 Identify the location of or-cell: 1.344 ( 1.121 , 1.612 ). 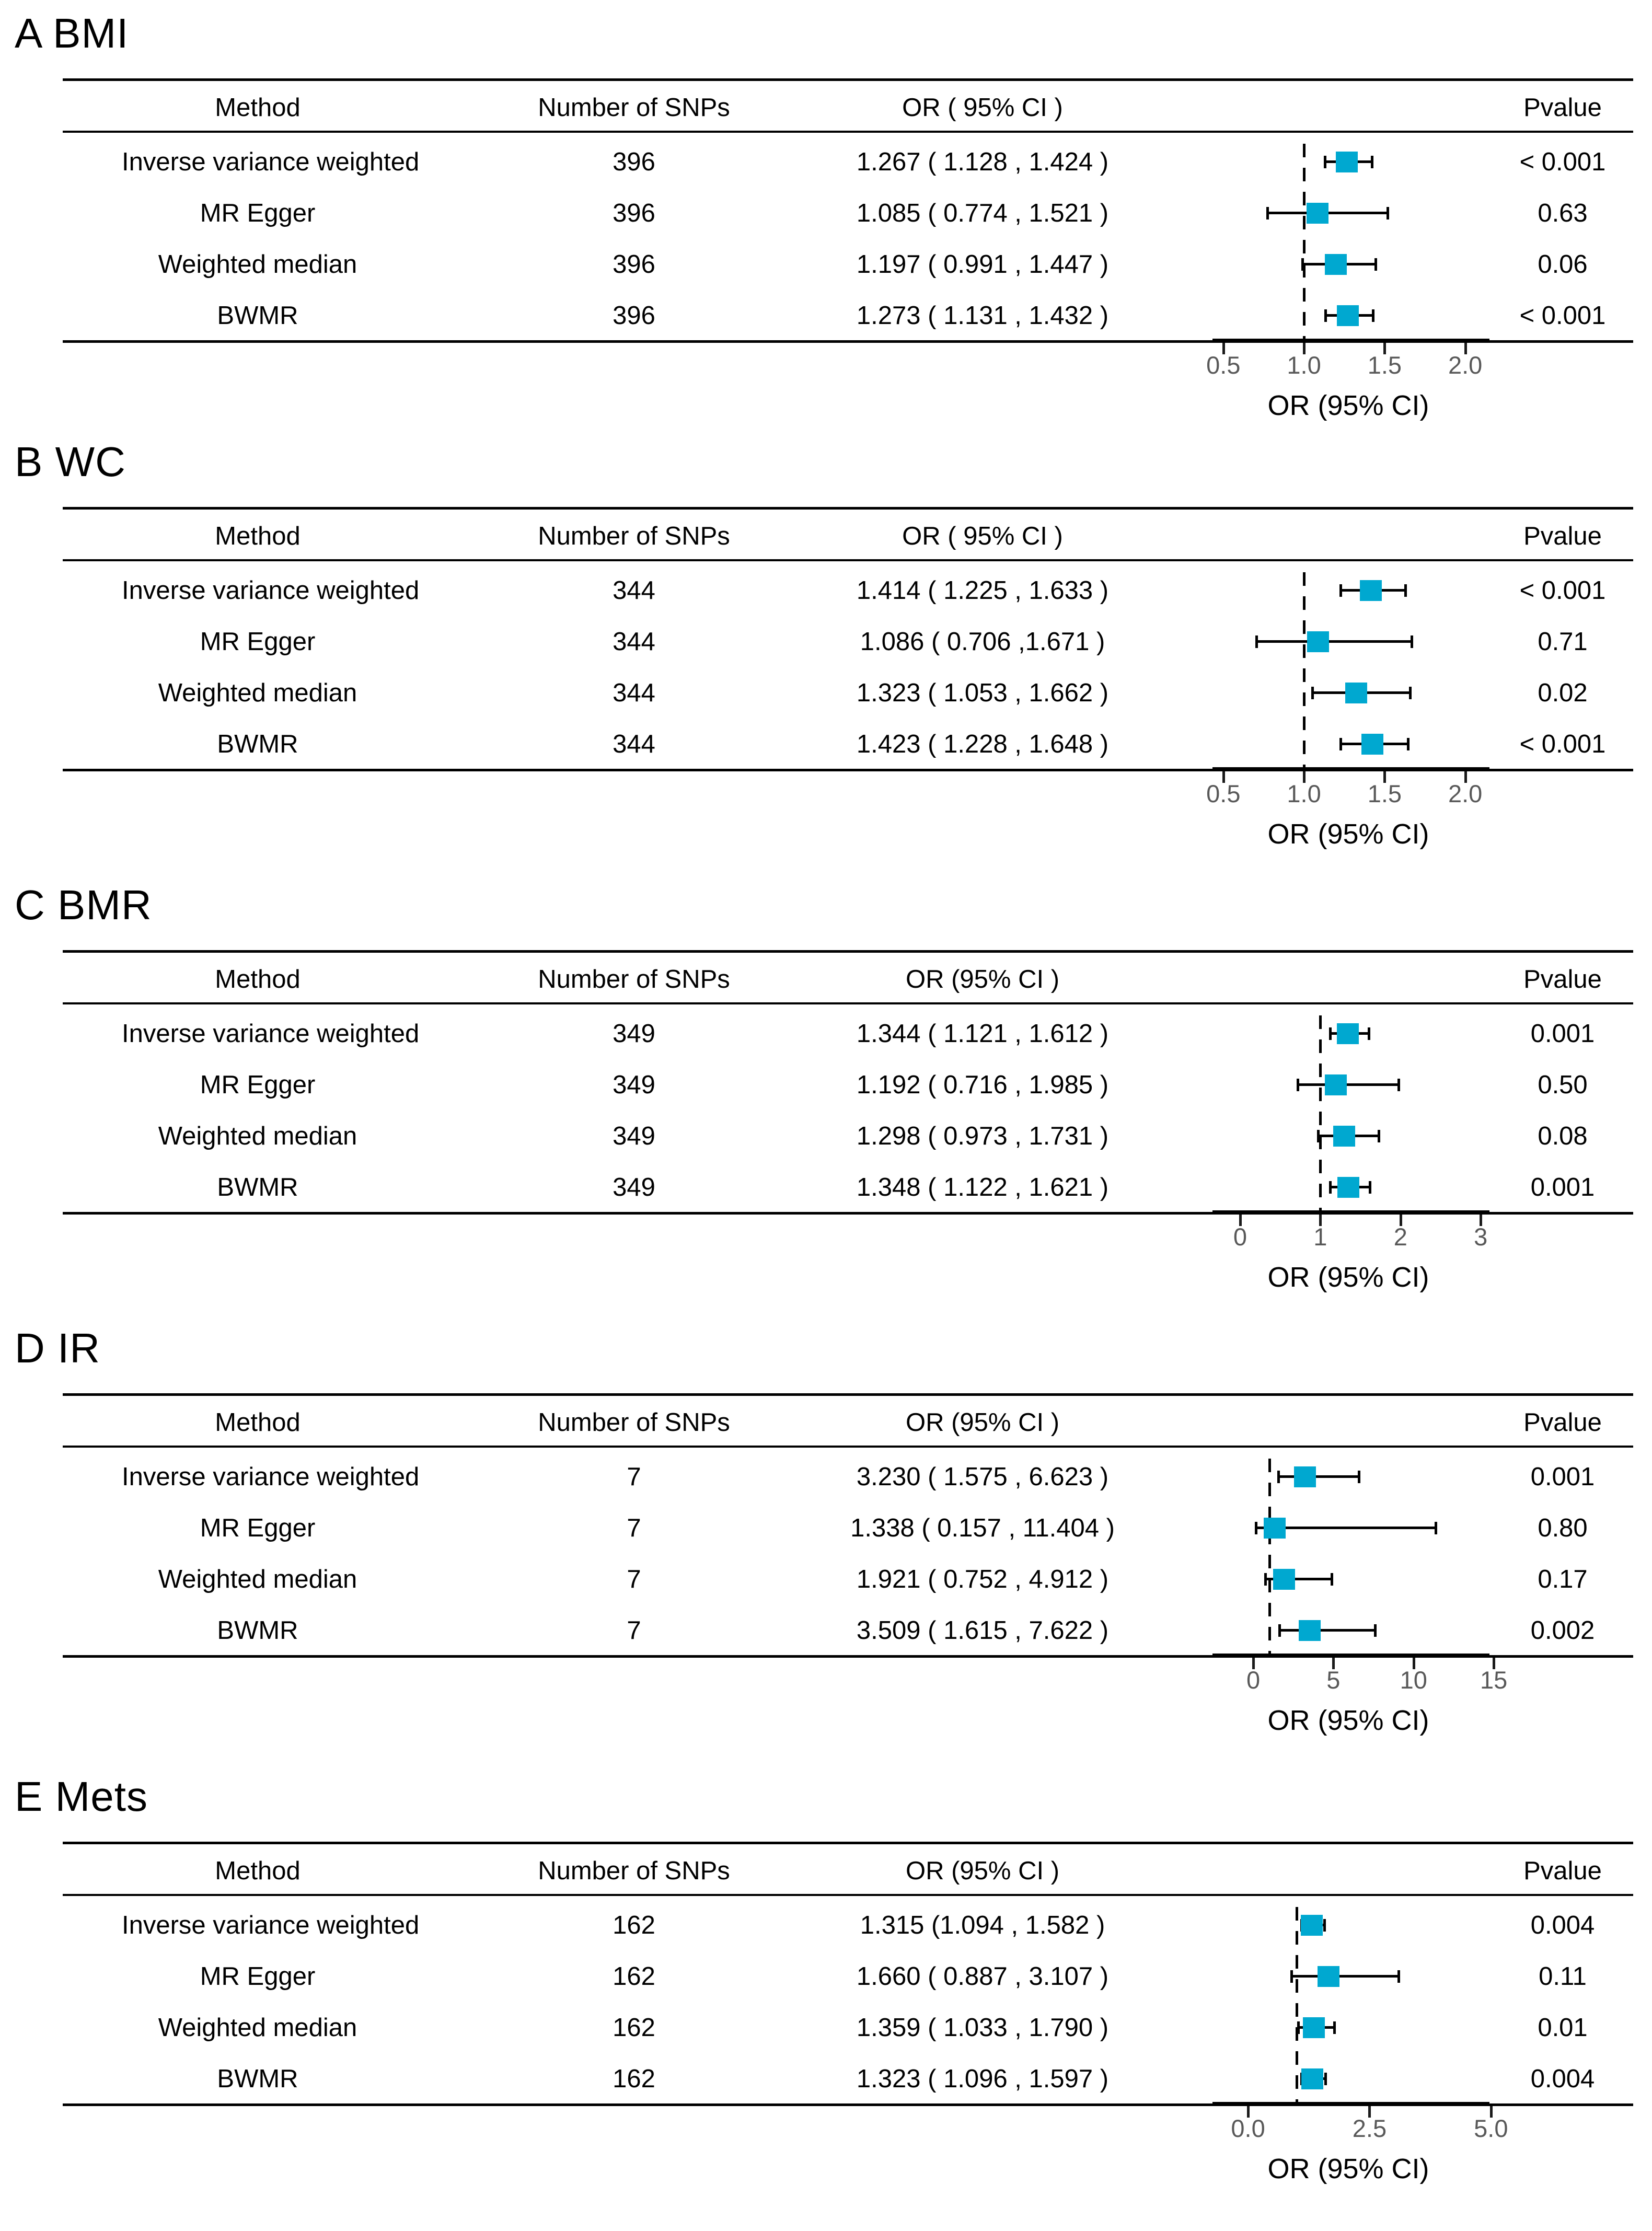
(982, 1034).